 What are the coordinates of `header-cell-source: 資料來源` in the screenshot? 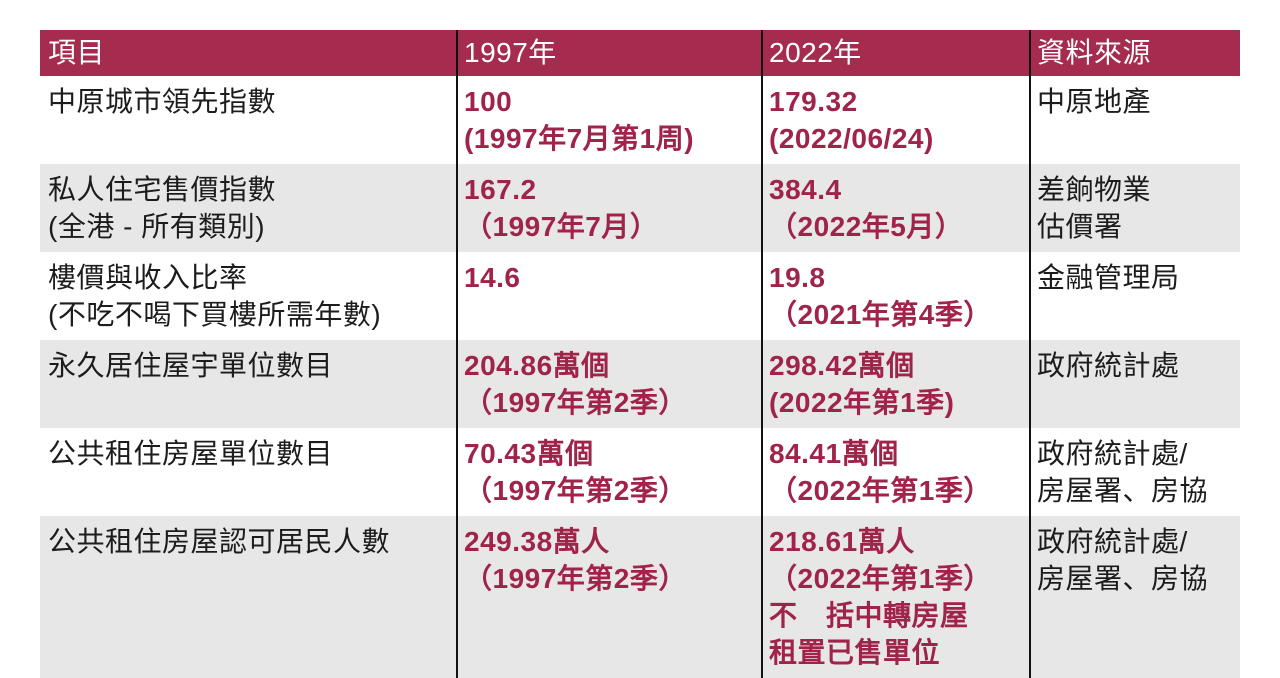 It's located at (1134, 53).